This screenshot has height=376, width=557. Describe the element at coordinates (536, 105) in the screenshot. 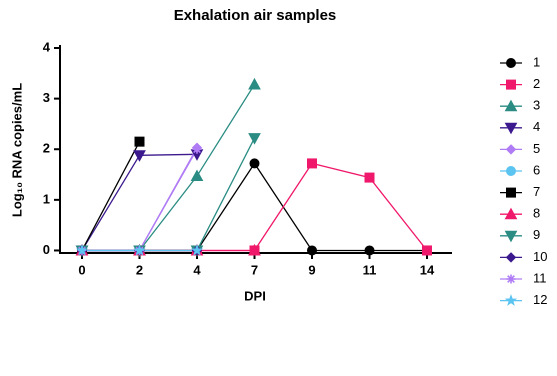

I see `legend-label: 3` at that location.